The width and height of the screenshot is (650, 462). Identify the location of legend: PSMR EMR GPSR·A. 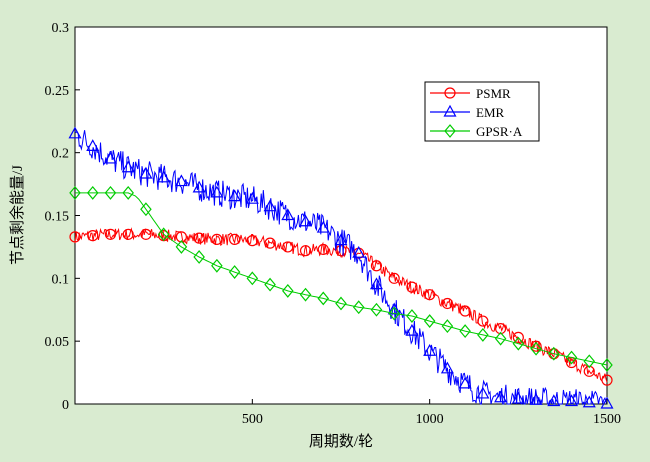
(482, 111).